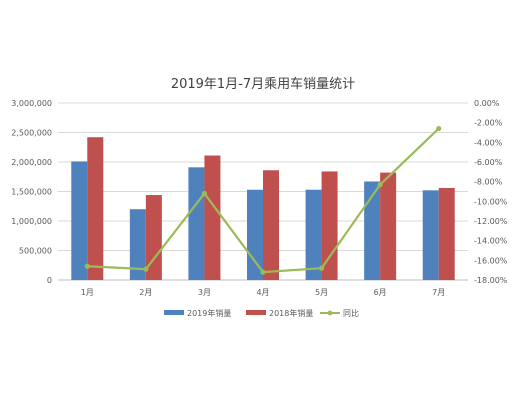  What do you see at coordinates (204, 292) in the screenshot?
I see `category-label: 3月` at bounding box center [204, 292].